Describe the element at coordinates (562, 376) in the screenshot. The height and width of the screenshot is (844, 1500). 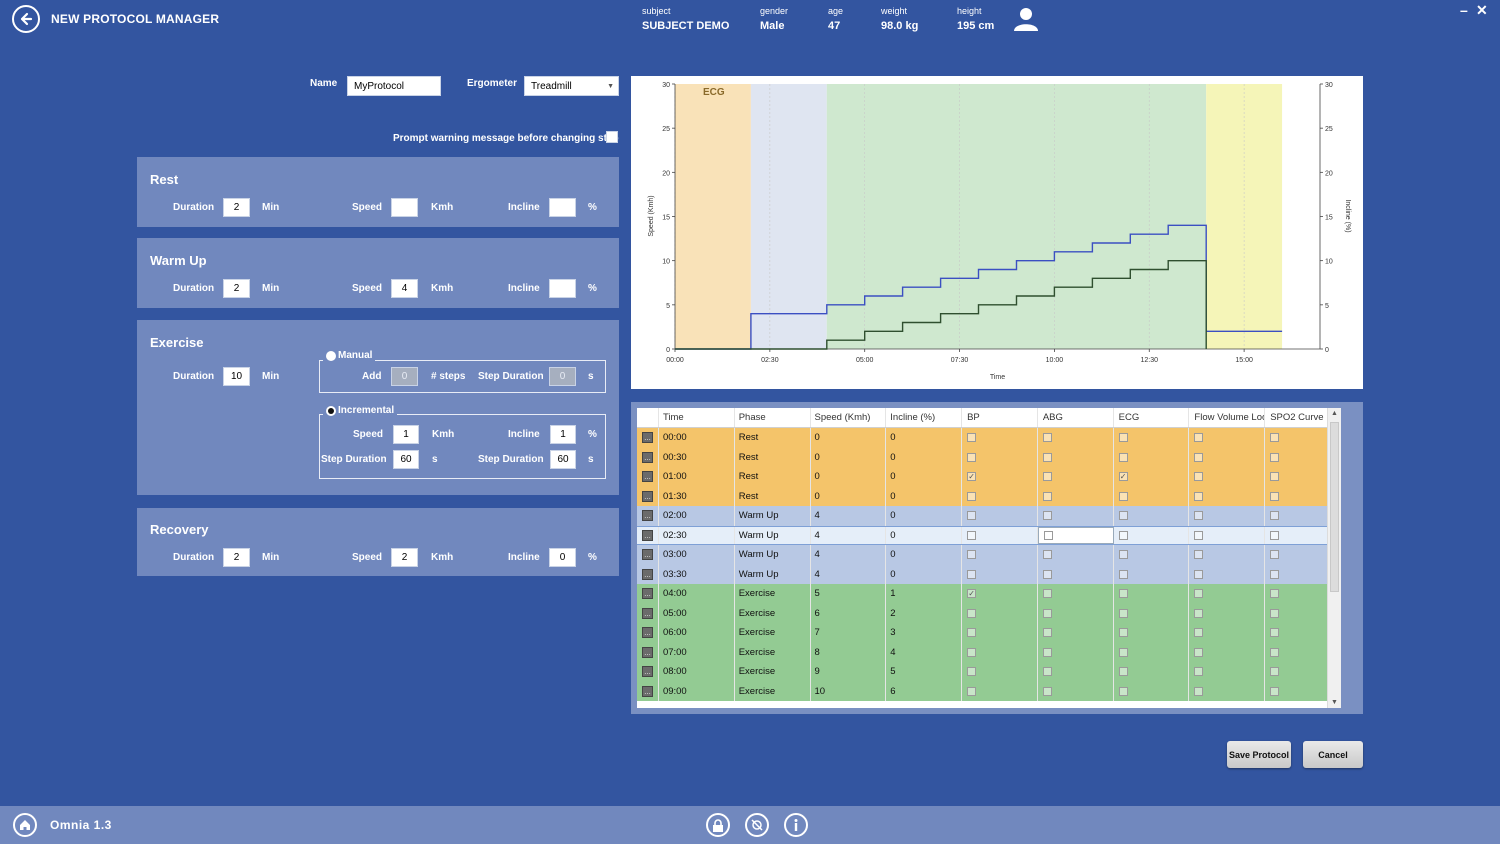
I see `manual-step-duration-input: 0` at that location.